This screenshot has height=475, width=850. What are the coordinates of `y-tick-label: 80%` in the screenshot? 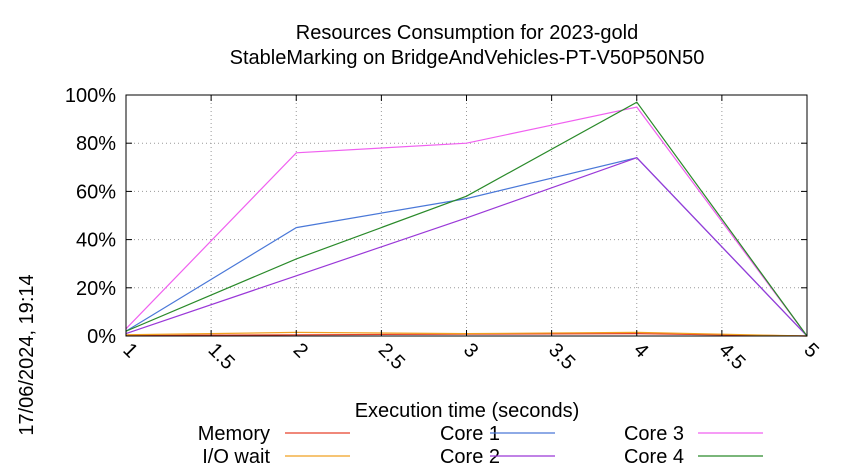 It's located at (96, 144).